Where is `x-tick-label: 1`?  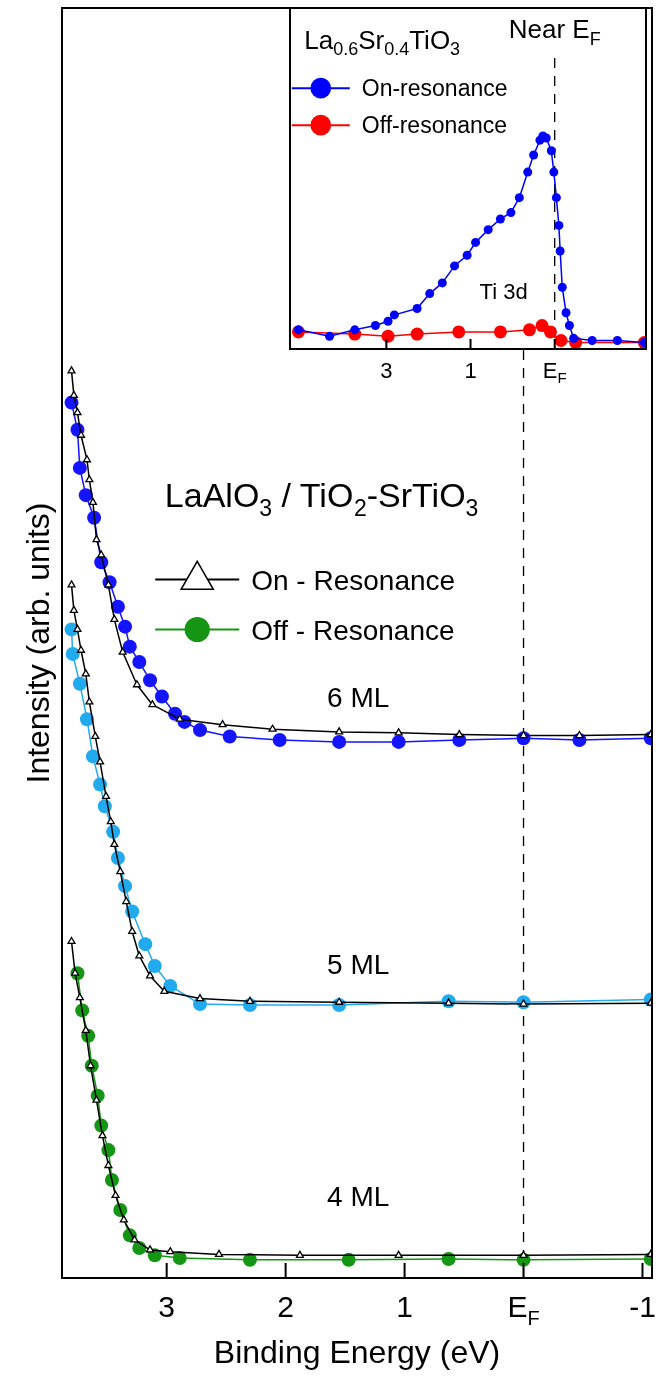
x-tick-label: 1 is located at coordinates (404, 1306).